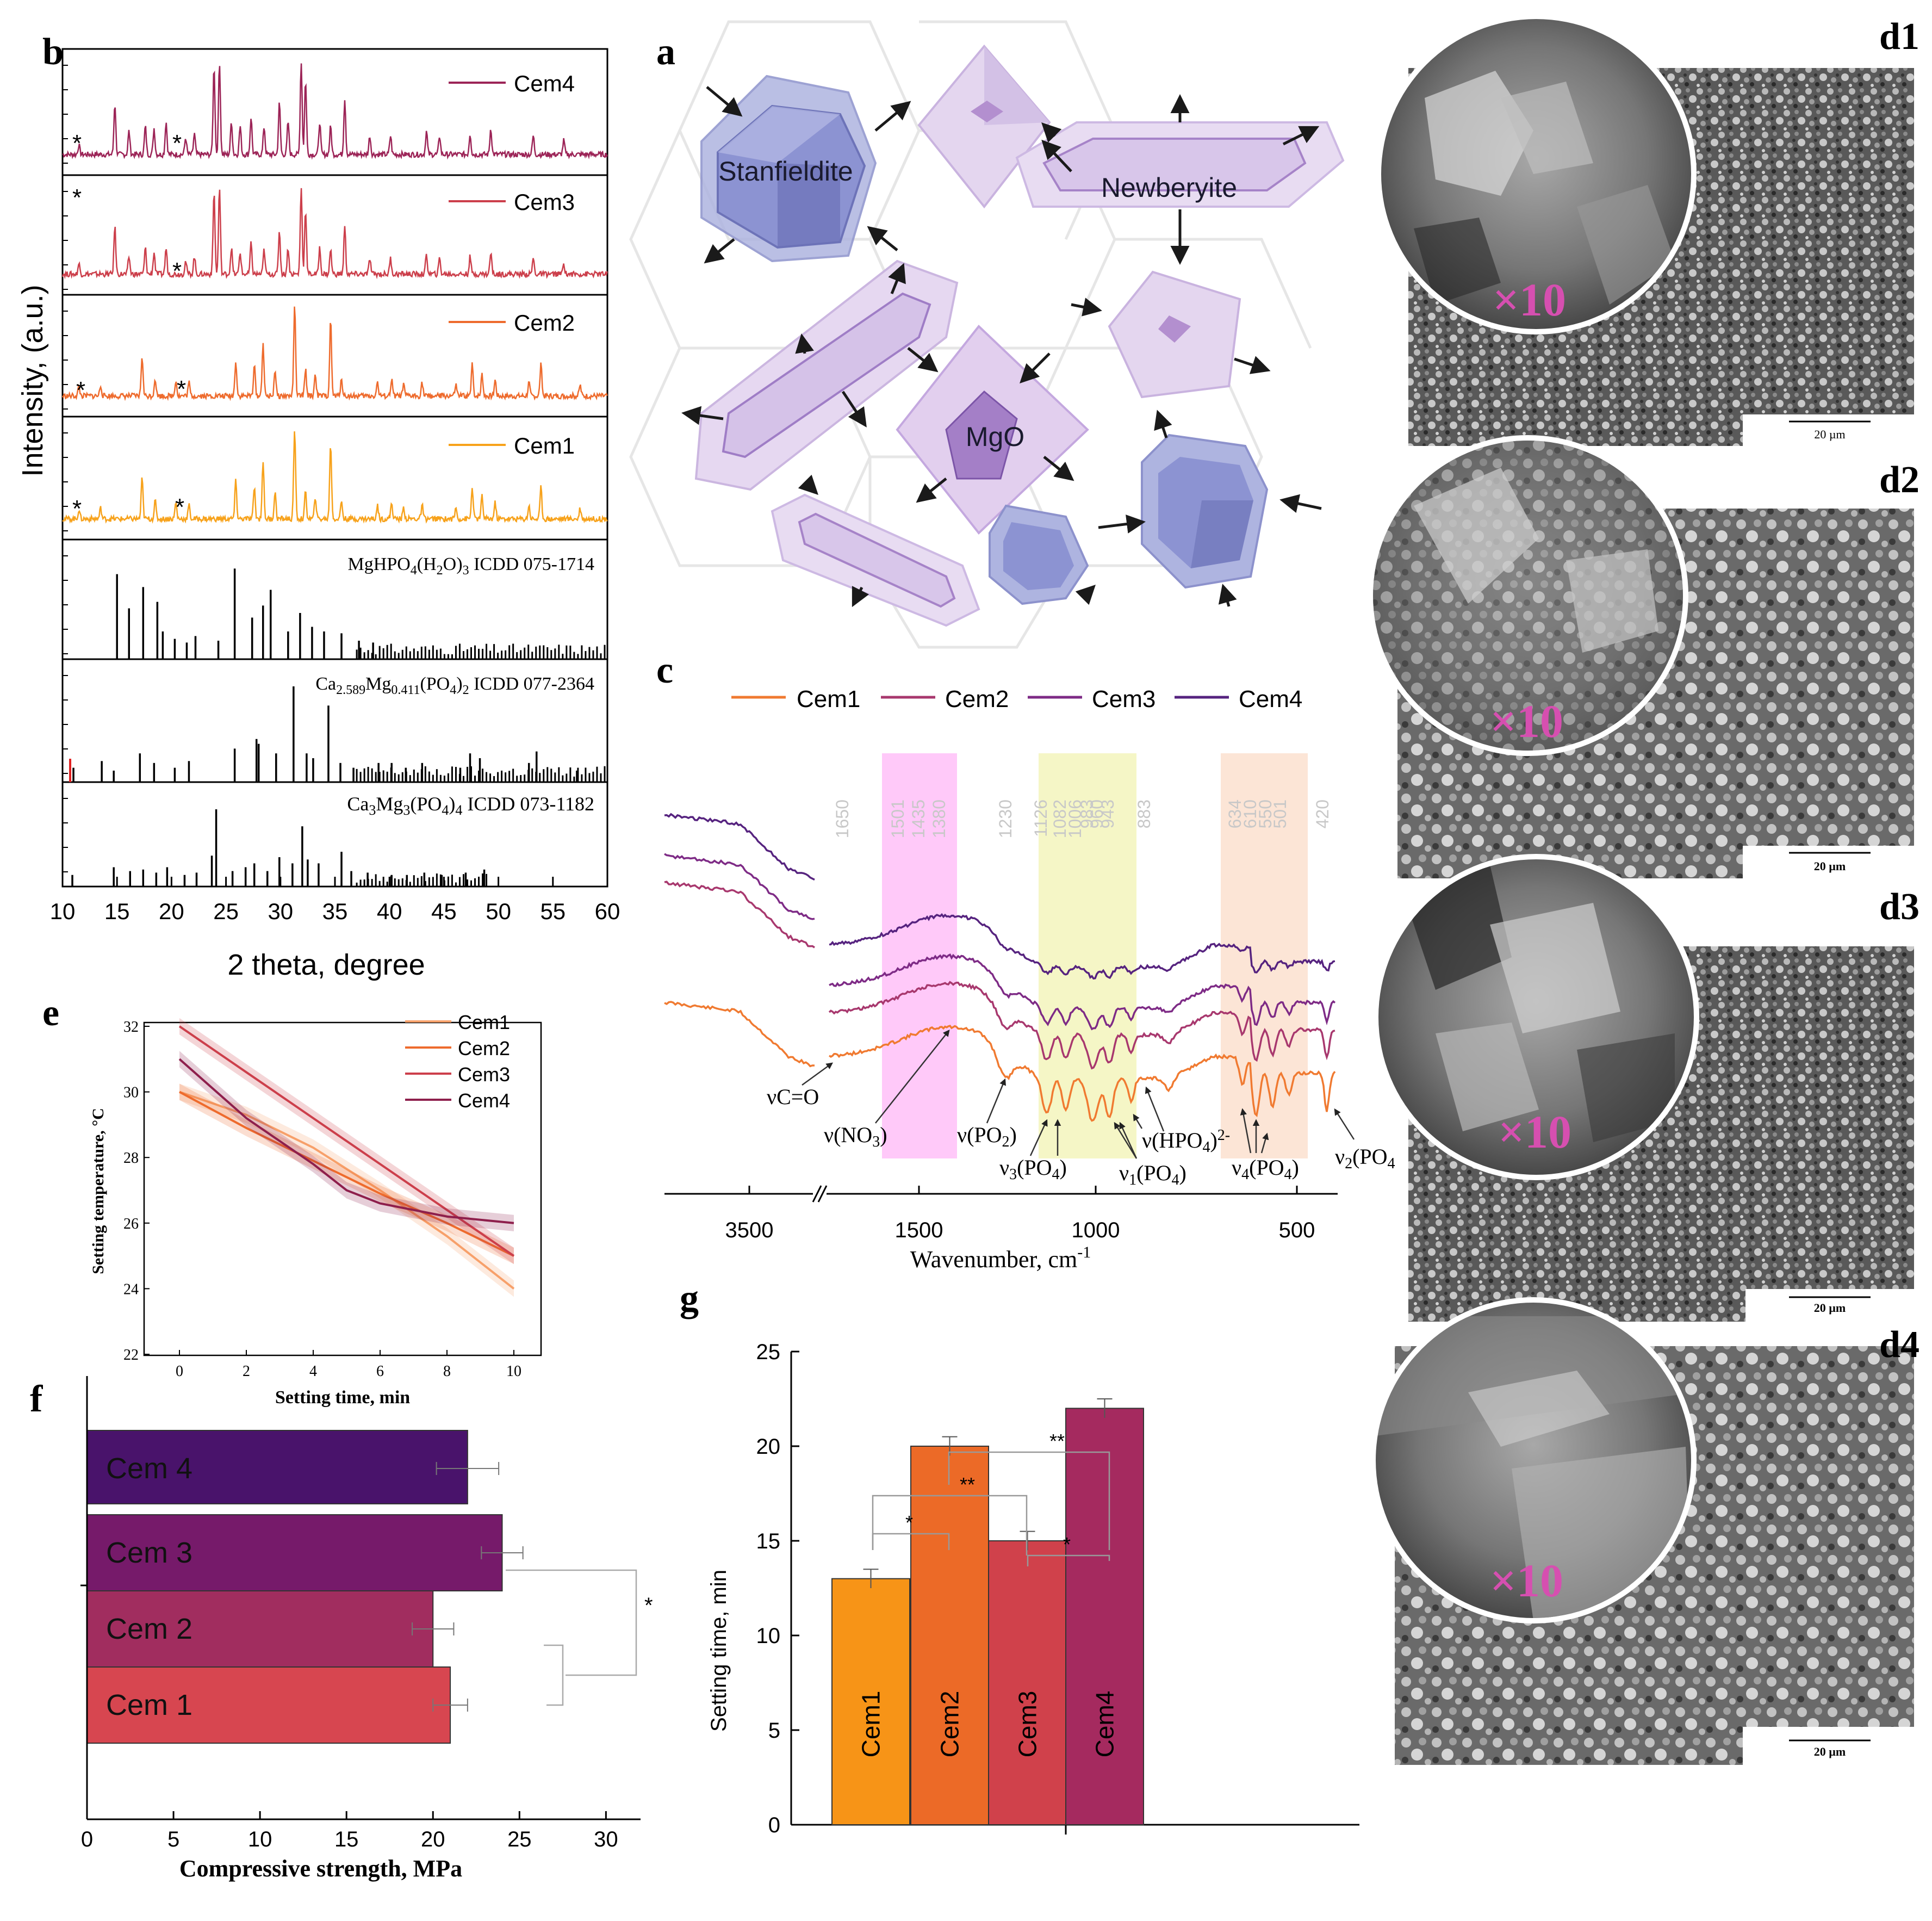 The image size is (1932, 1921). Describe the element at coordinates (774, 1731) in the screenshot. I see `g-y-tick-label: 5` at that location.